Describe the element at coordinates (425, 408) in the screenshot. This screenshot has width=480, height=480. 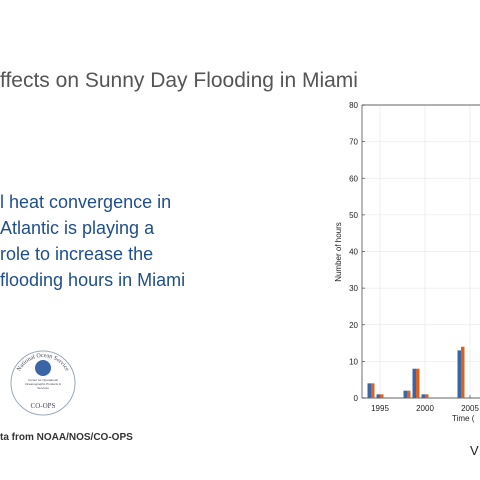
I see `x-tick-label: 2000` at that location.